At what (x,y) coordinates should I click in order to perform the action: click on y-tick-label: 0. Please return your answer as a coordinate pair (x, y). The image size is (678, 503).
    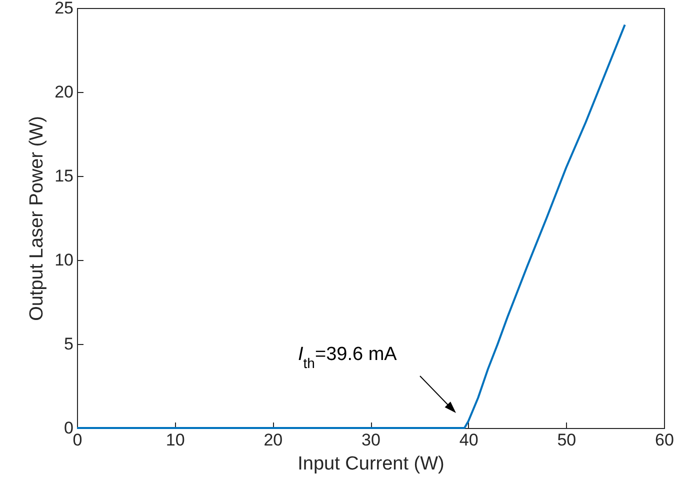
    Looking at the image, I should click on (69, 428).